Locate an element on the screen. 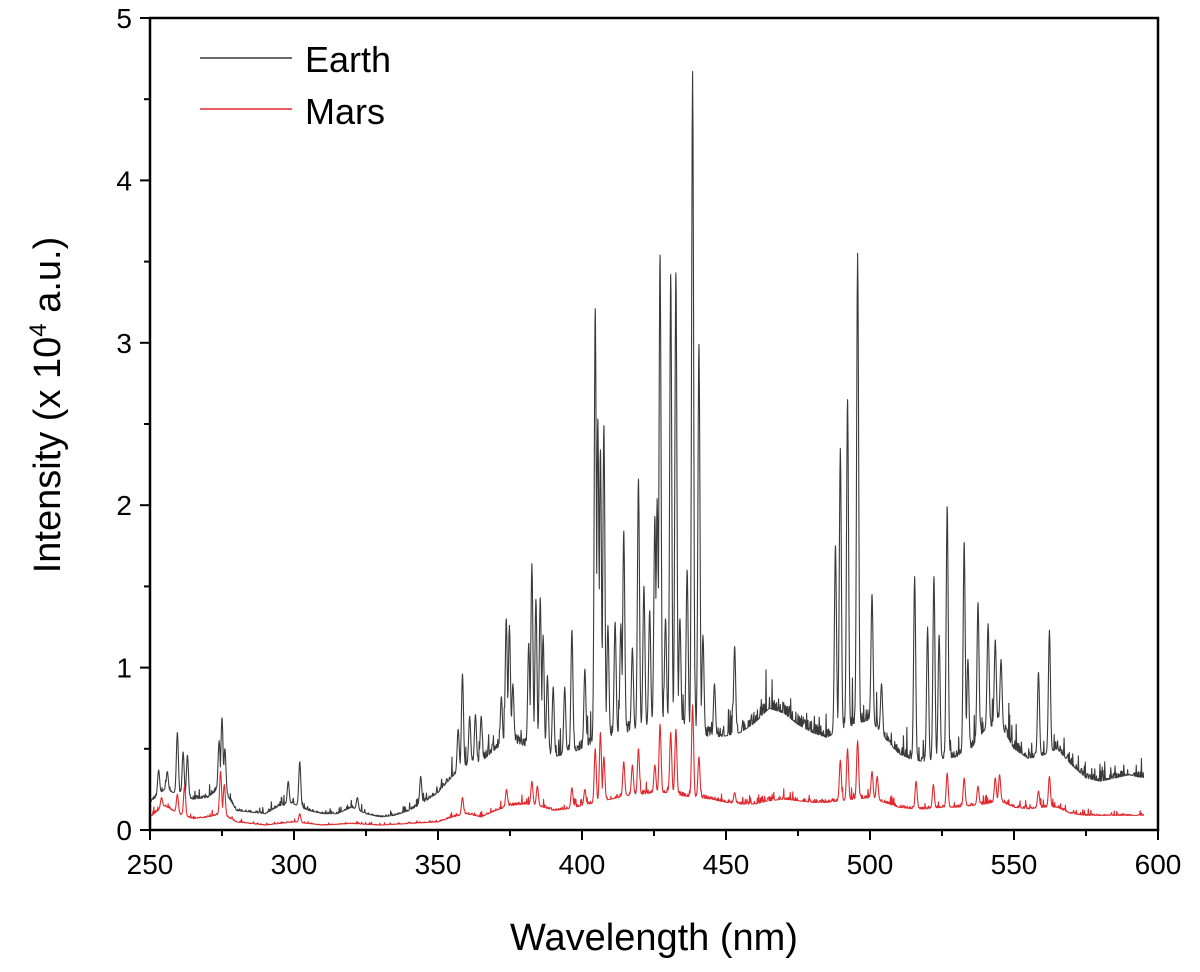  y-tick-label: 0 is located at coordinates (124, 830).